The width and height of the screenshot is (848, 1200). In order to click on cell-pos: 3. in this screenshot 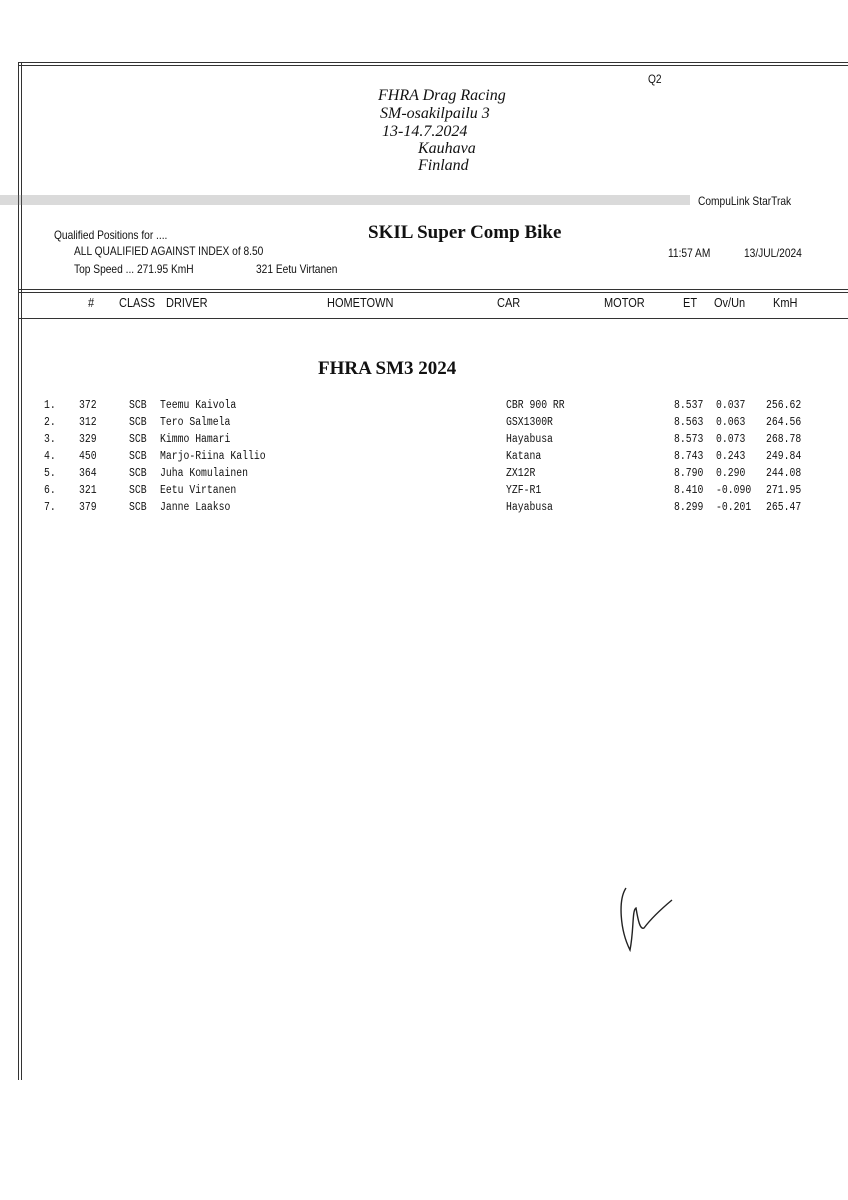, I will do `click(50, 439)`.